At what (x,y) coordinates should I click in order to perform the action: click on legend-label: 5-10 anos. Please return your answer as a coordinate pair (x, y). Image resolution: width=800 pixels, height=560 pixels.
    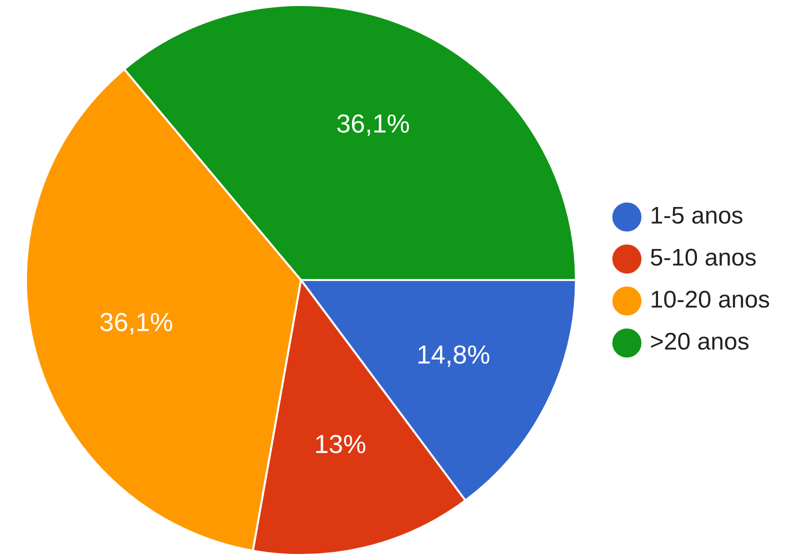
    Looking at the image, I should click on (703, 258).